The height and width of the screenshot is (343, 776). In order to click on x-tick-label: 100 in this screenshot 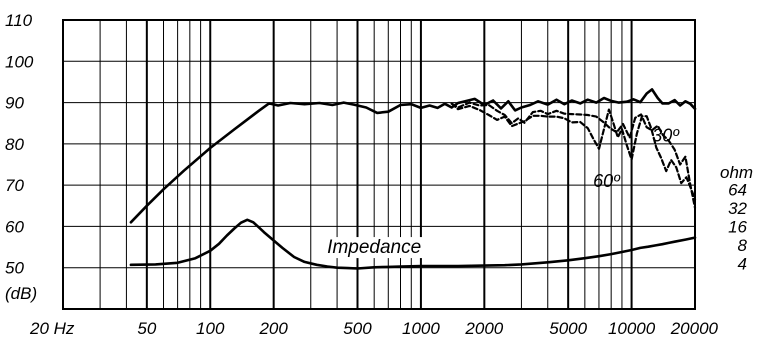, I will do `click(210, 328)`.